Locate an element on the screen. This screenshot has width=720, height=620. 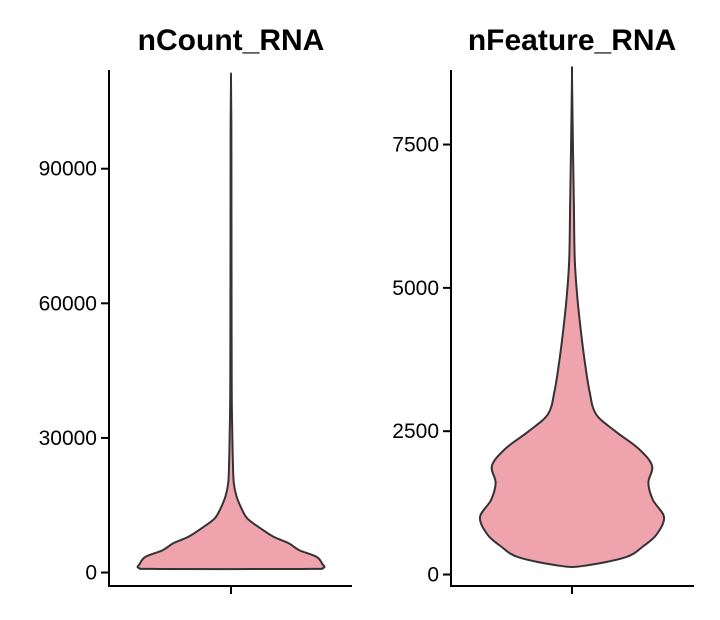
chart-title: nFeature_RNA is located at coordinates (572, 40).